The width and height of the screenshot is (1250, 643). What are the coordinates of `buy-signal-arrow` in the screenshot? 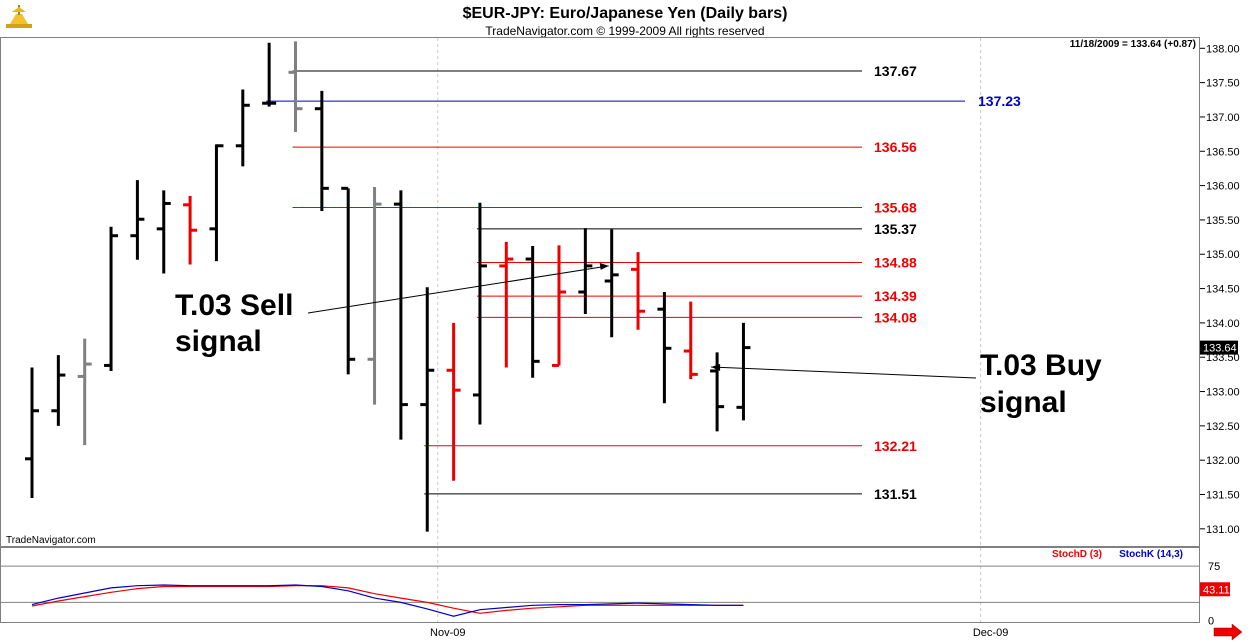 It's located at (844, 372).